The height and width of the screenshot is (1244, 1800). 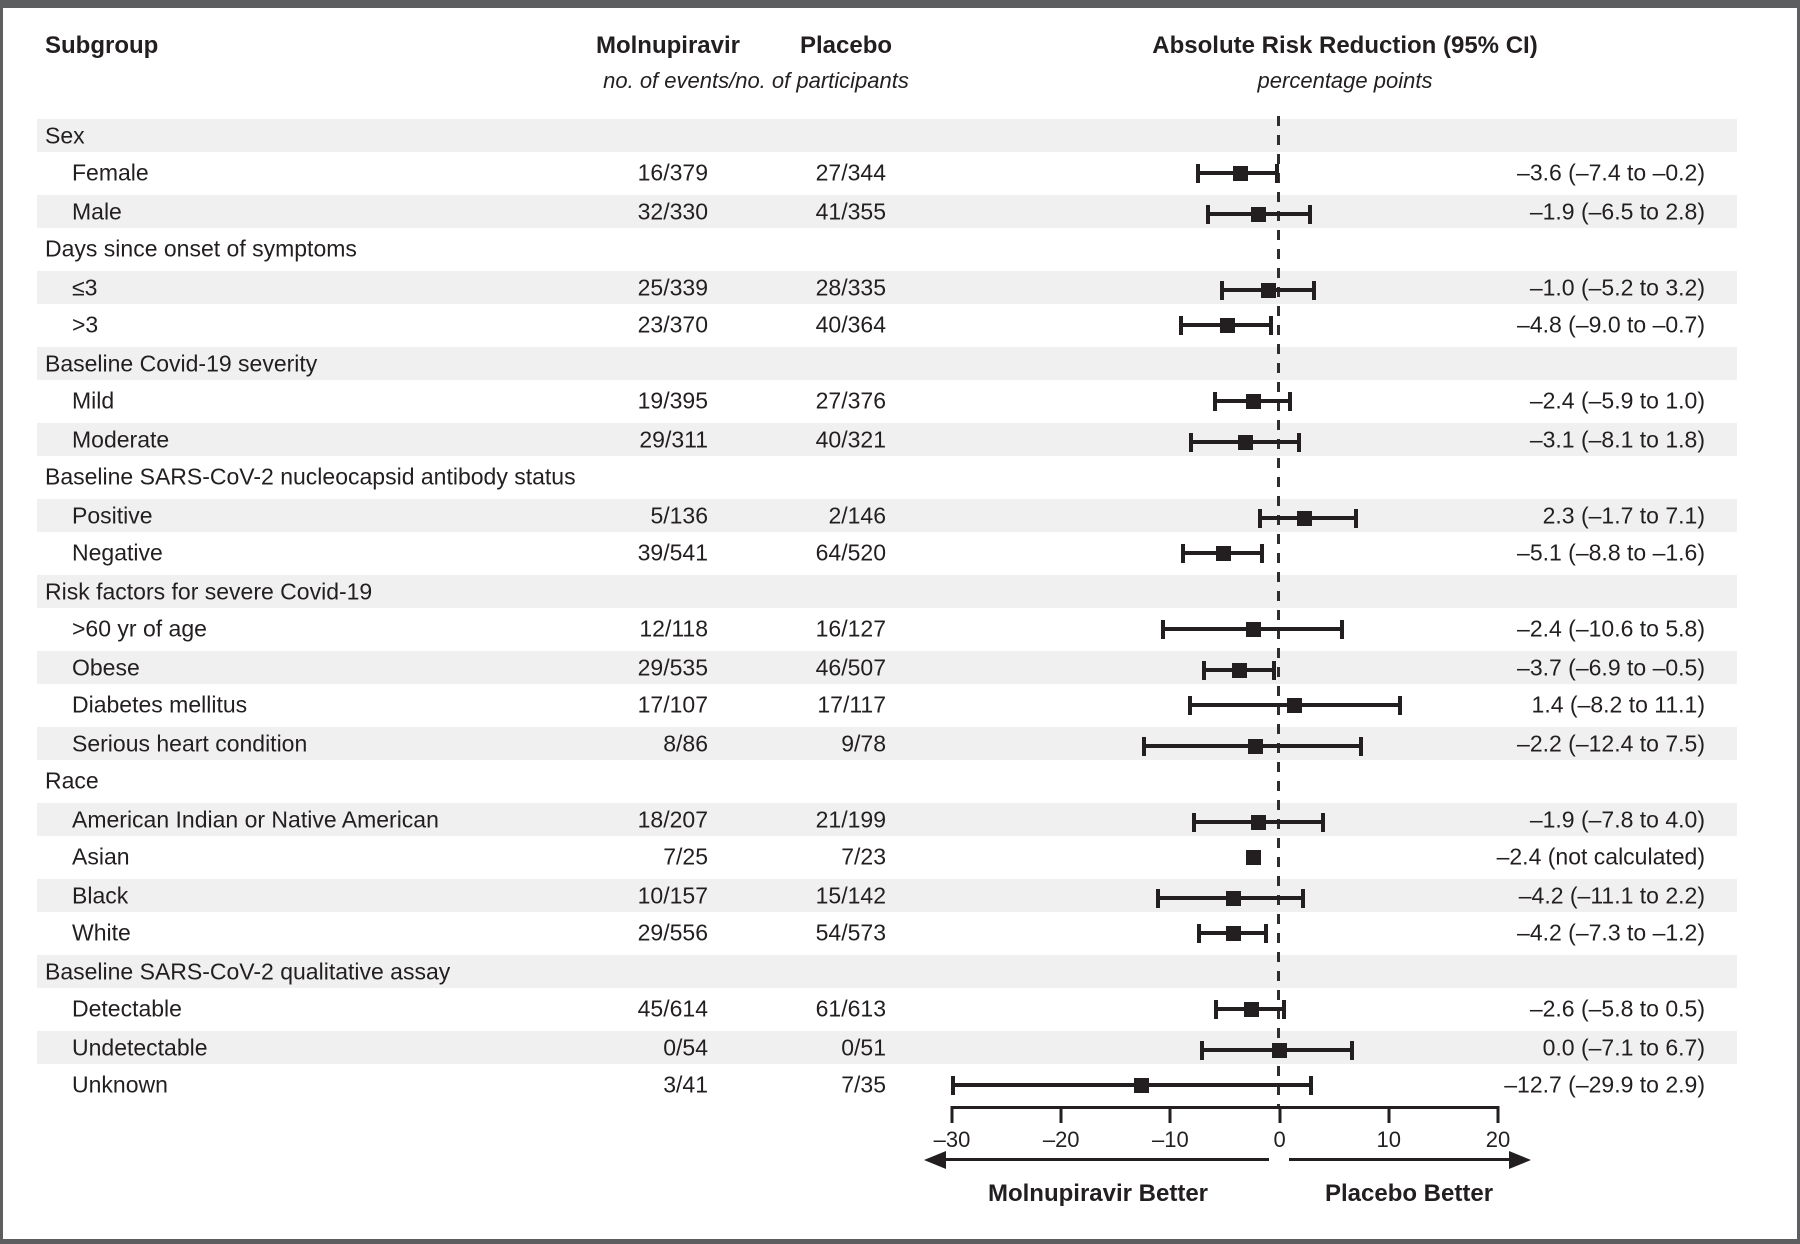 What do you see at coordinates (101, 856) in the screenshot?
I see `subgroup-label: Asian` at bounding box center [101, 856].